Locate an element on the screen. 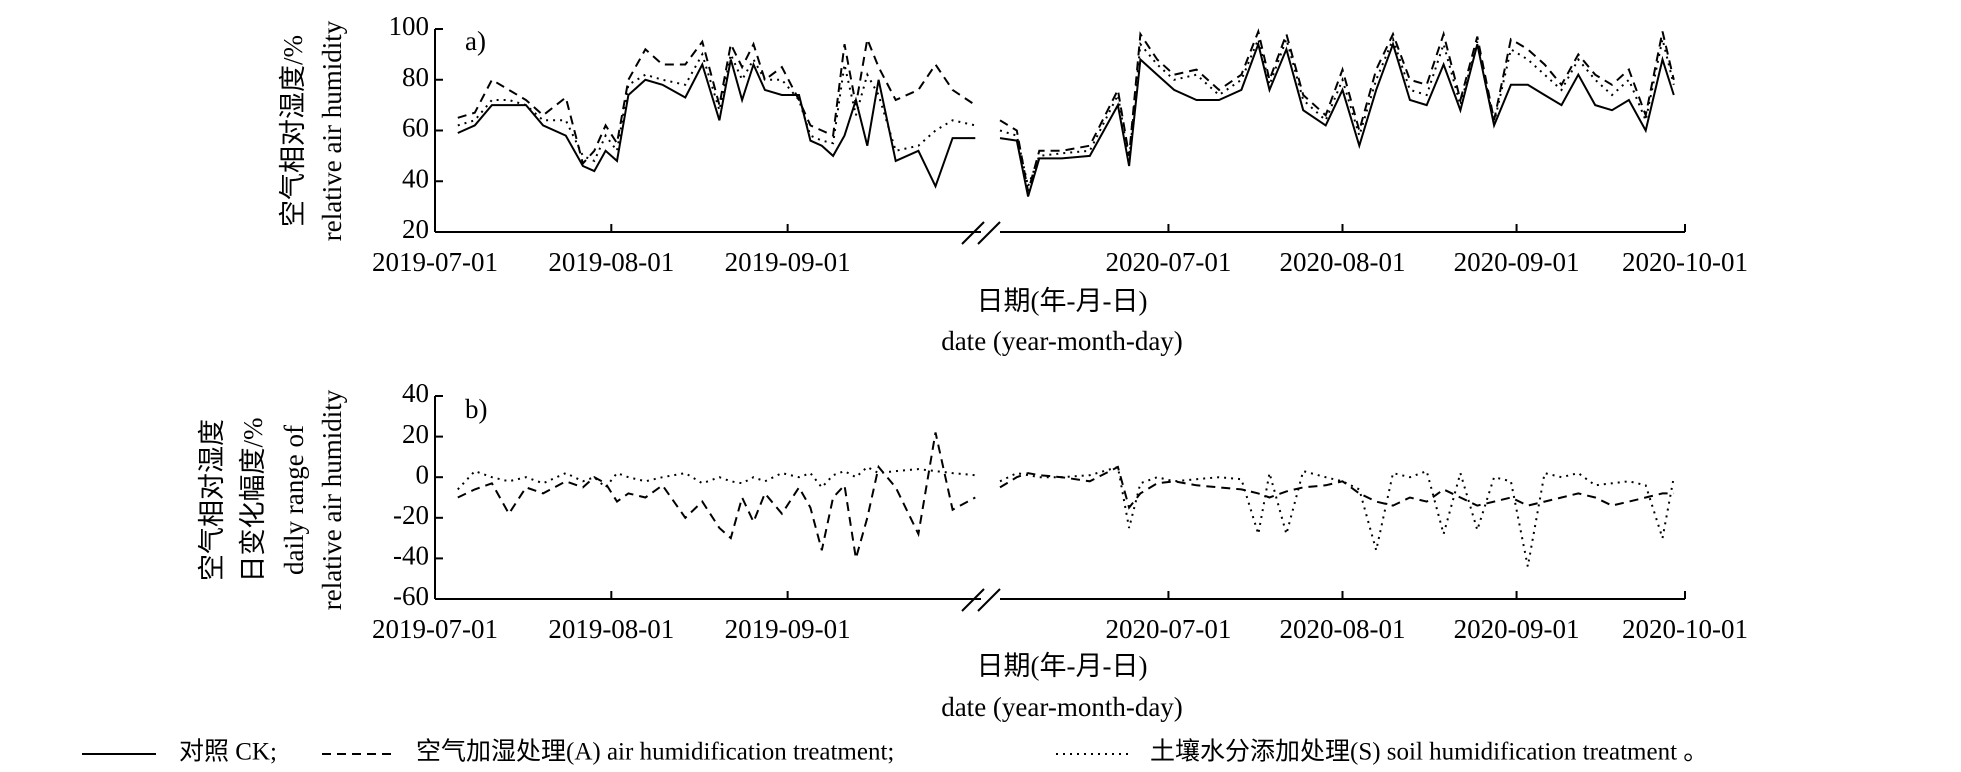  y-tick-label: 60 is located at coordinates (415, 128).